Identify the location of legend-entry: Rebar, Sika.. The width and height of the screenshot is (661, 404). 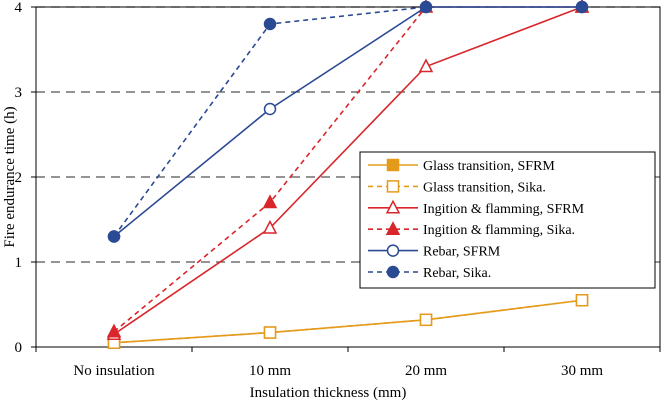
(429, 273).